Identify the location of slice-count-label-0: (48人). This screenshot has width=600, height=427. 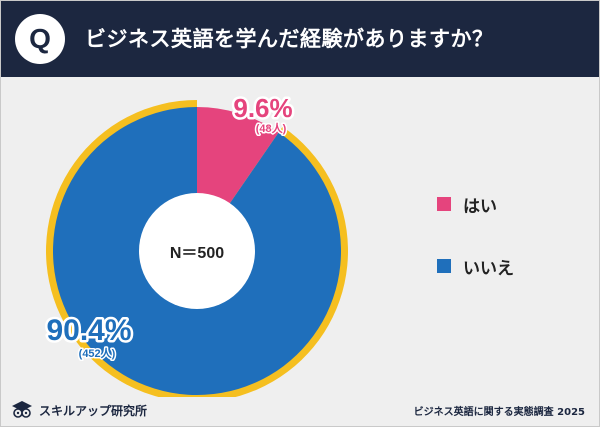
(271, 128).